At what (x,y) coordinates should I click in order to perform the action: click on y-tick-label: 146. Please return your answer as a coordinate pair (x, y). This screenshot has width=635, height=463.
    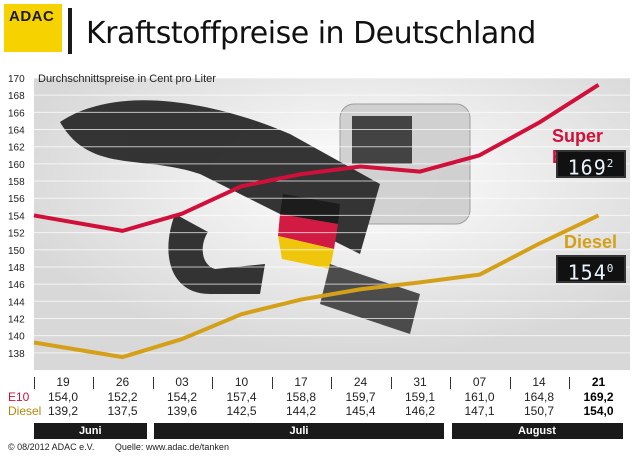
    Looking at the image, I should click on (16, 285).